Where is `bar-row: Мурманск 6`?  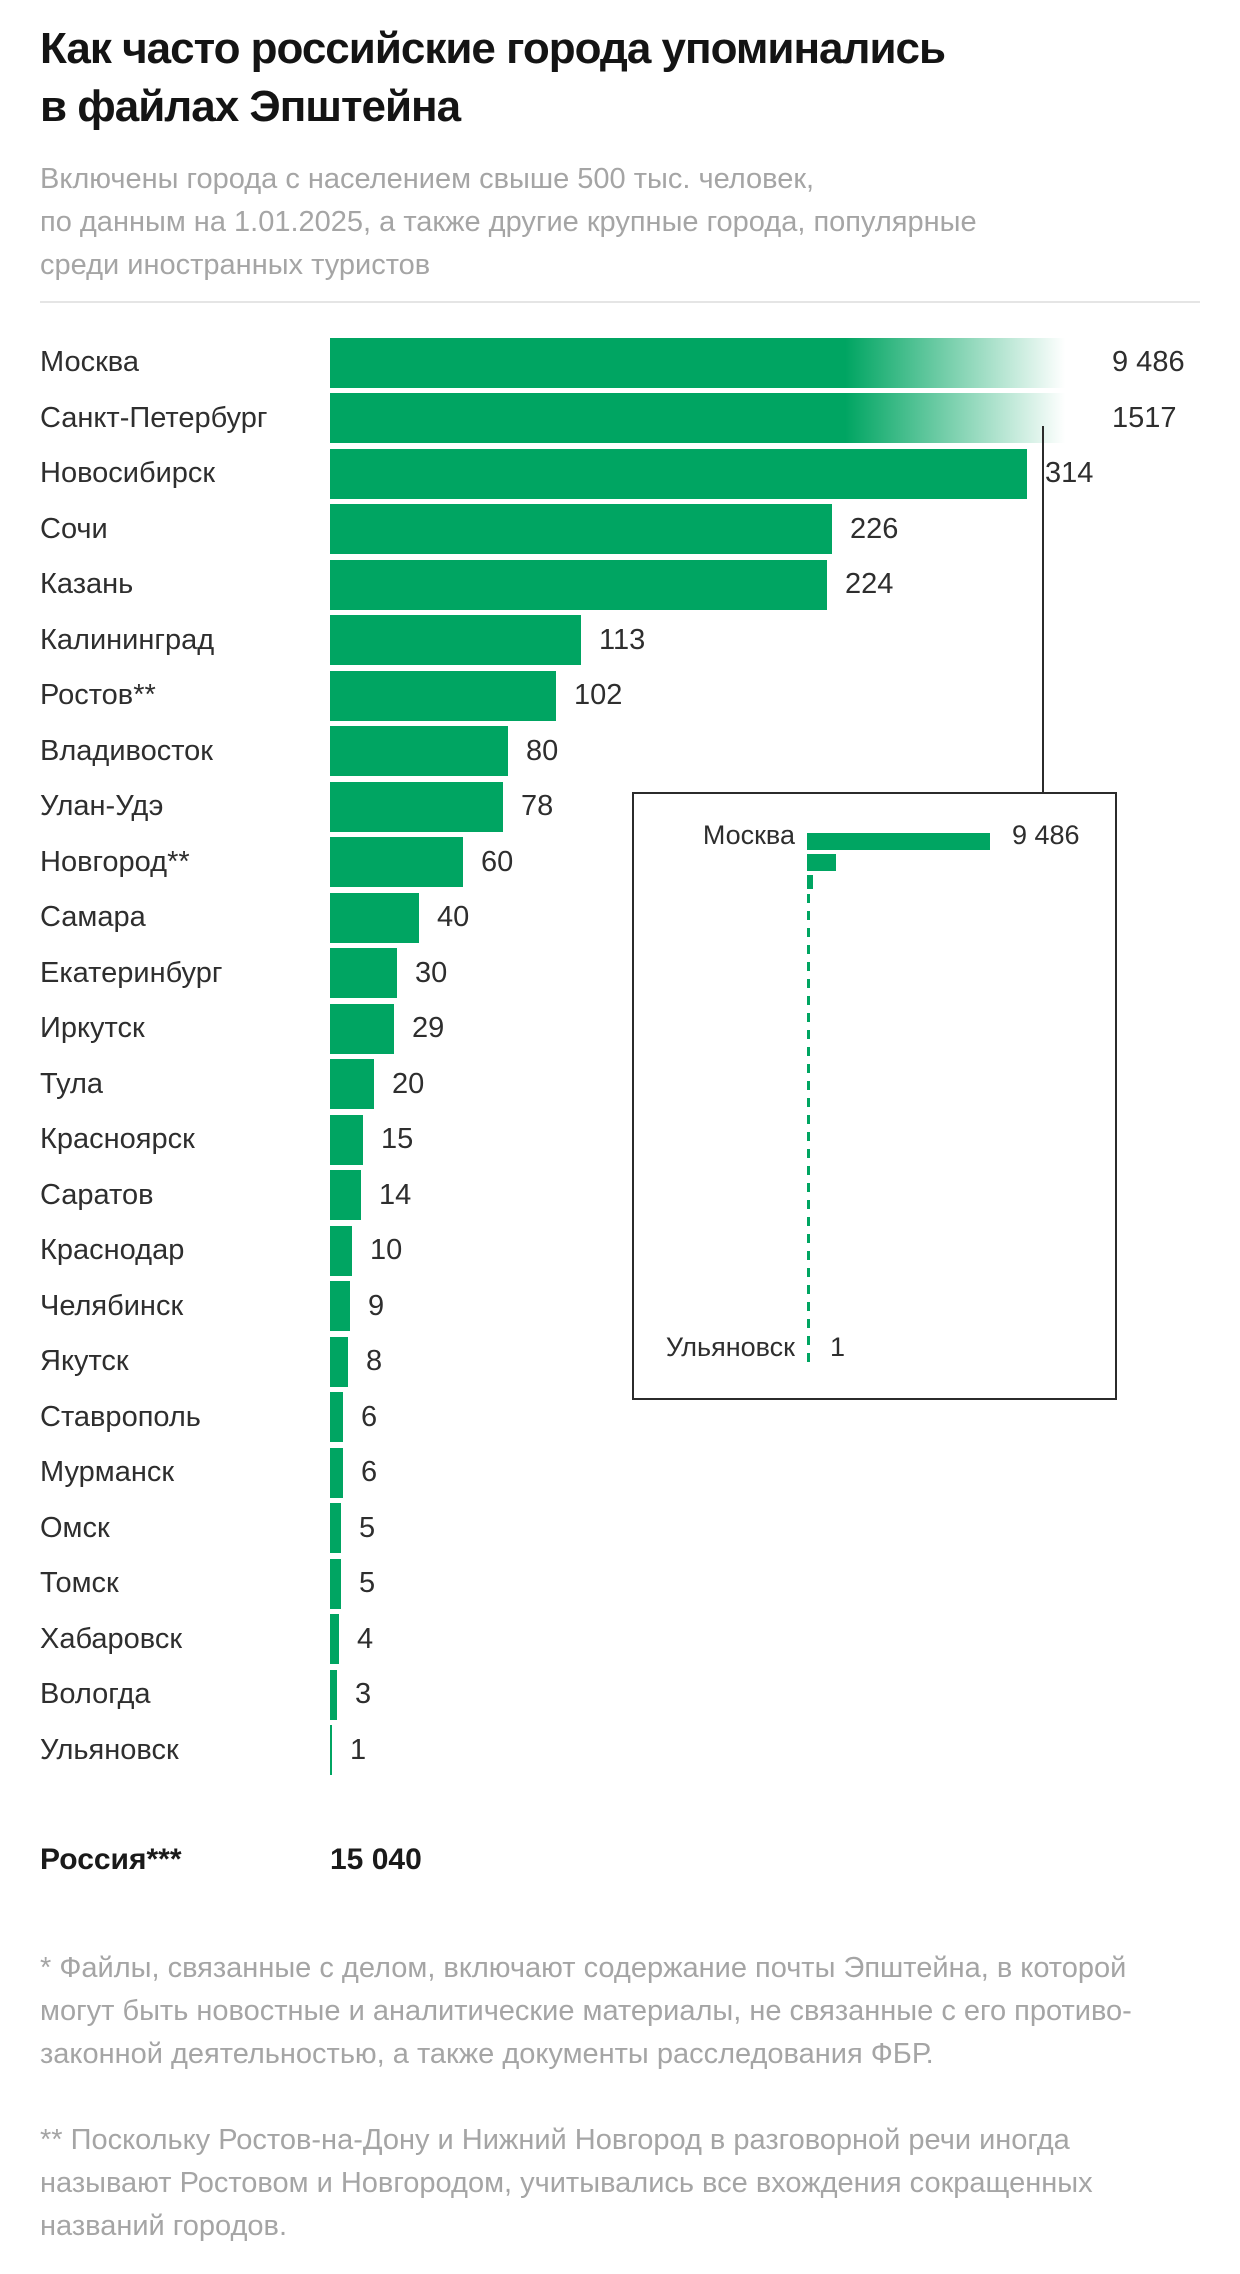 bar-row: Мурманск 6 is located at coordinates (620, 1473).